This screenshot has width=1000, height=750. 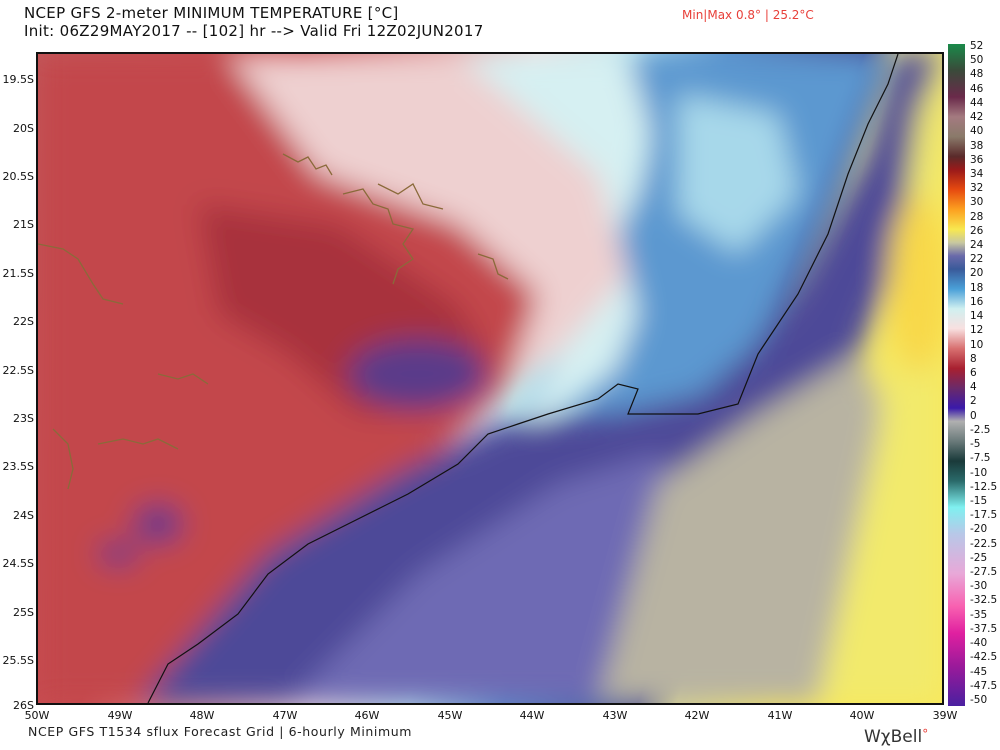 I want to click on colorbar-label: -50, so click(x=979, y=700).